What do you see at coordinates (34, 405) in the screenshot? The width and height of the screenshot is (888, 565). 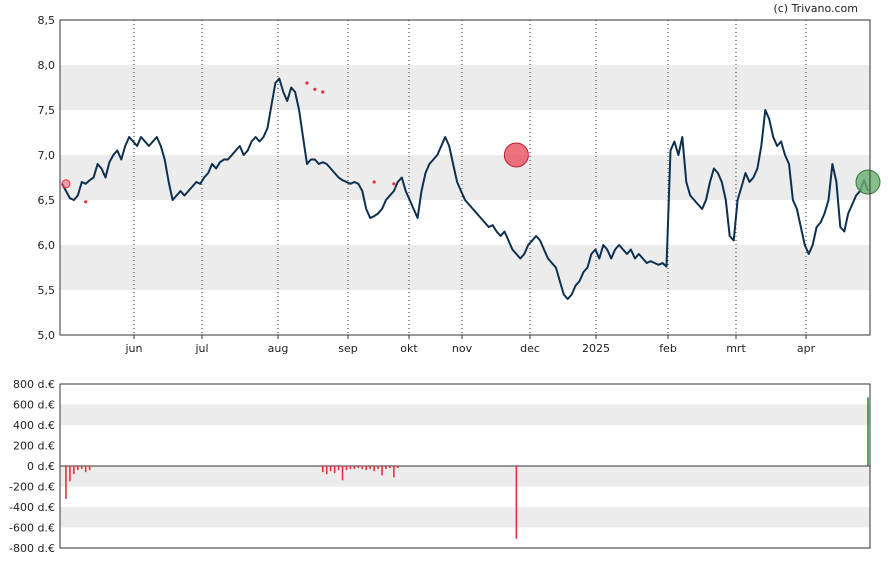 I see `volume-y-tick-label: 600 d.€` at bounding box center [34, 405].